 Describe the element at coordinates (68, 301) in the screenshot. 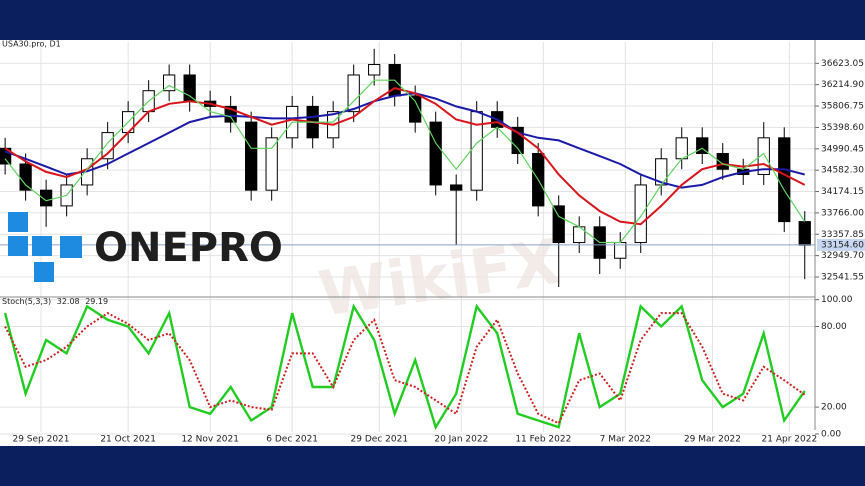

I see `indicator-k-value: 32.08` at that location.